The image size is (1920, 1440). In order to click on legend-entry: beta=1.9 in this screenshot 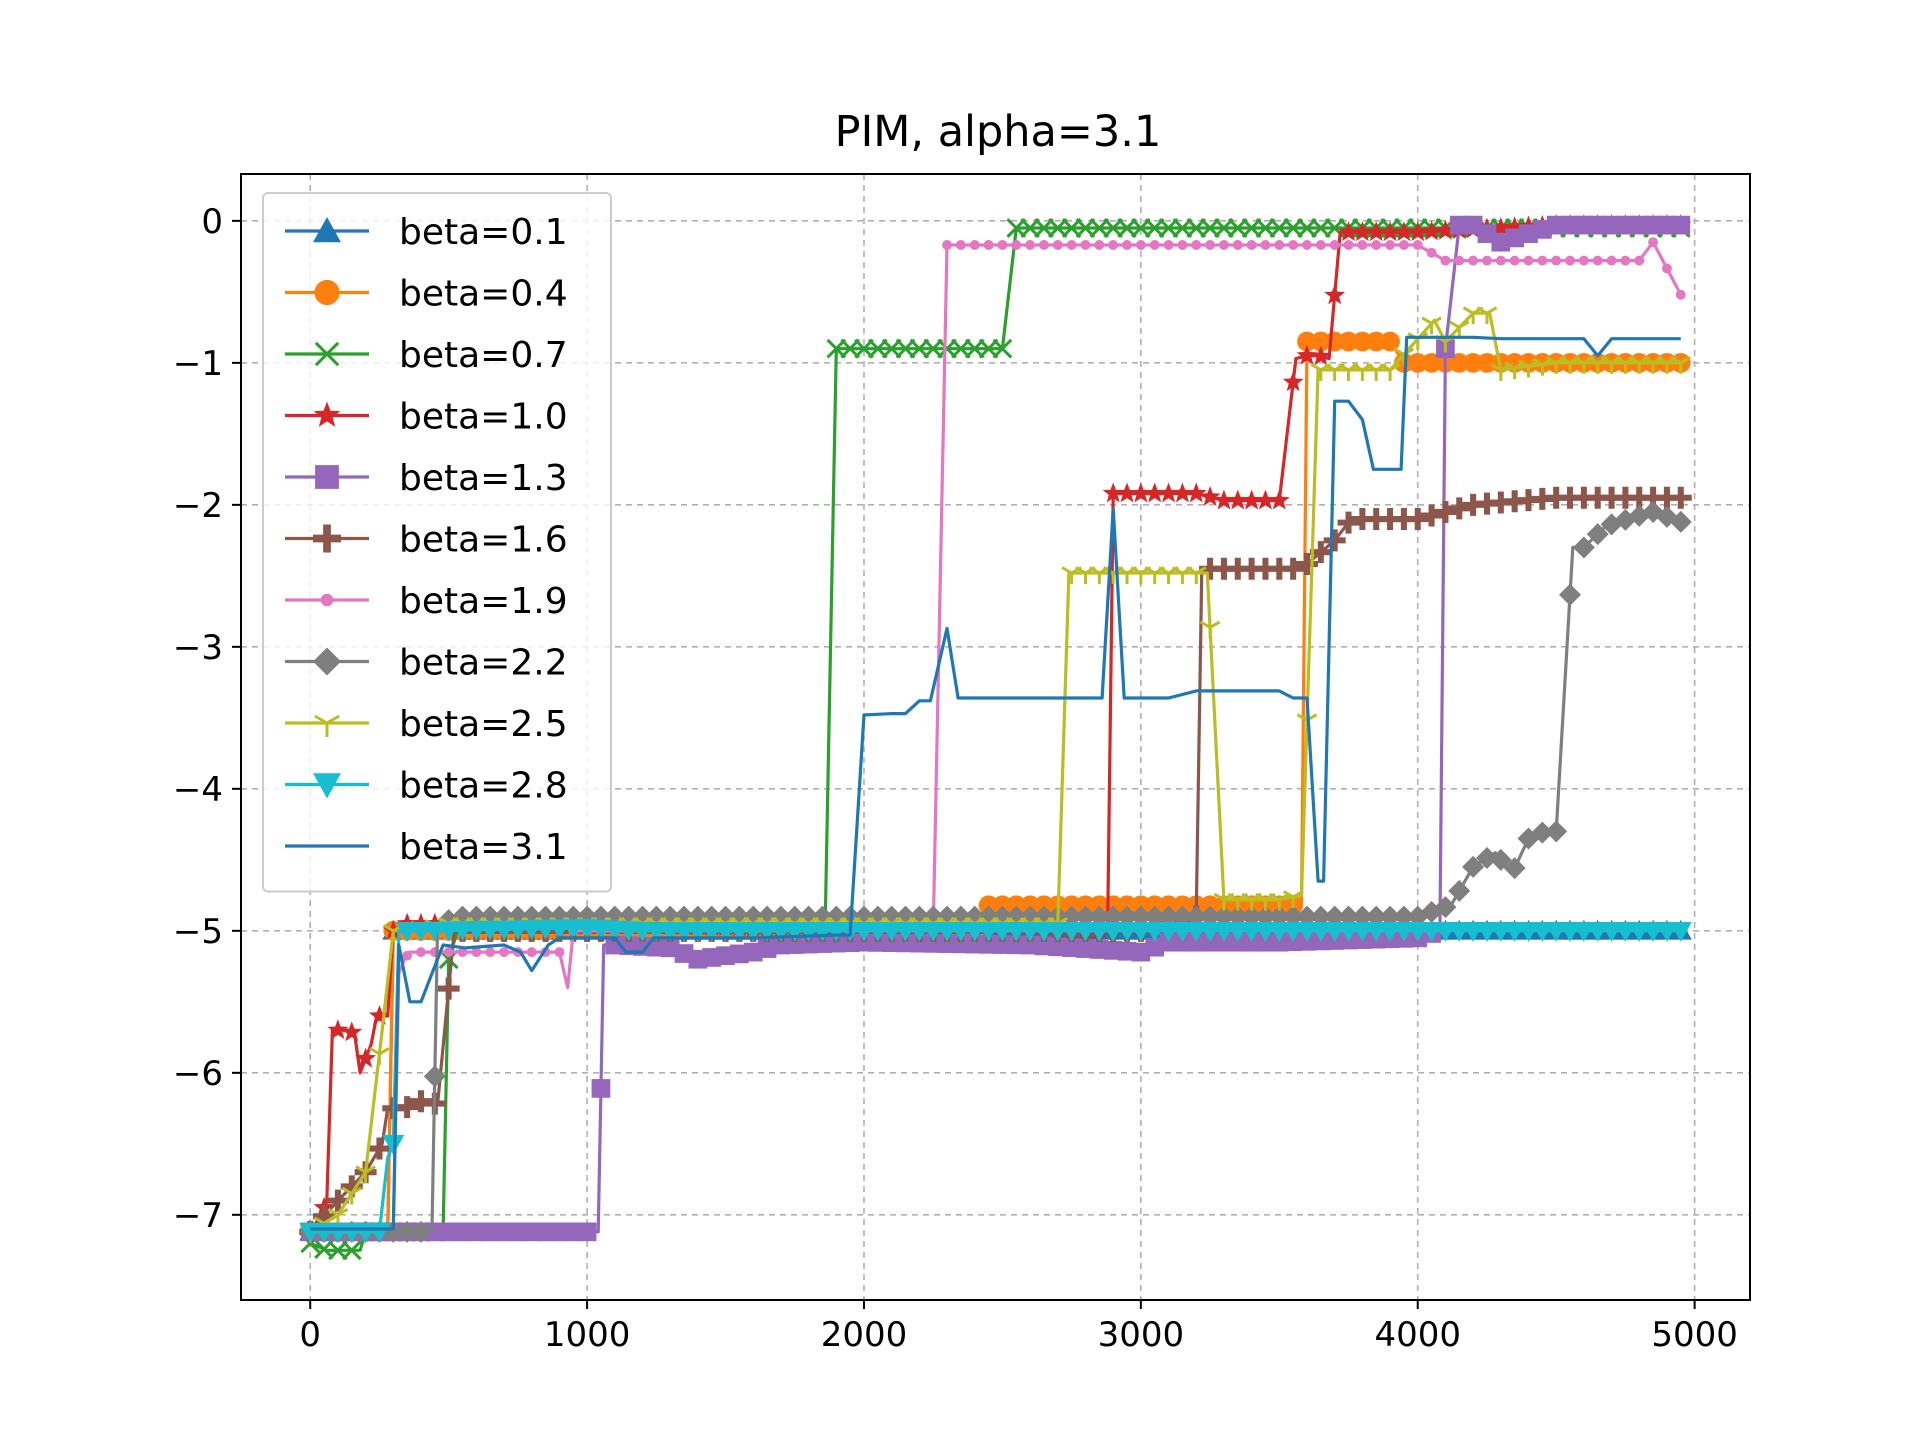, I will do `click(426, 601)`.